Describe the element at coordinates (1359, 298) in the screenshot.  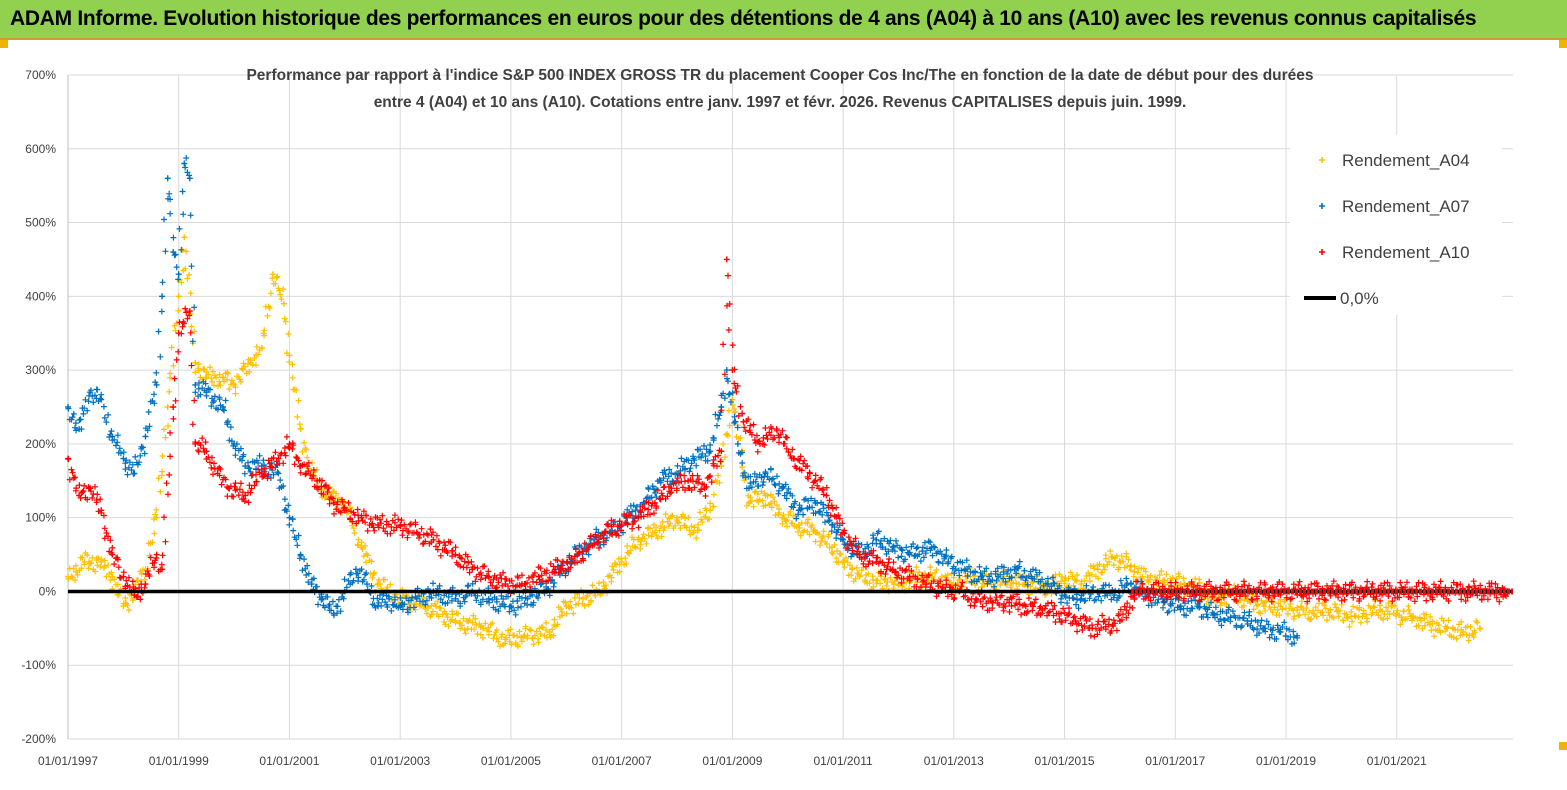
I see `legend-label: 0,0%` at that location.